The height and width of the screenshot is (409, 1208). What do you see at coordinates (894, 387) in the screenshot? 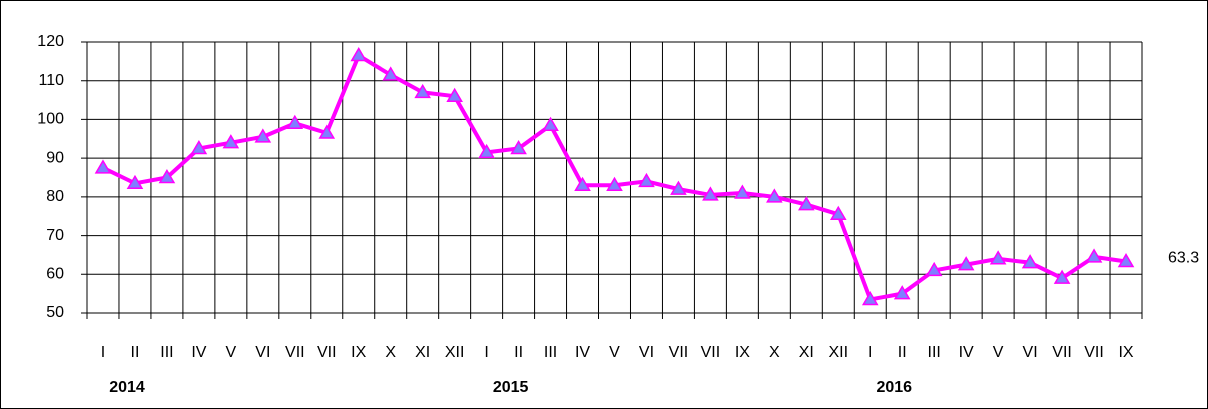
I see `year-label: 2016` at bounding box center [894, 387].